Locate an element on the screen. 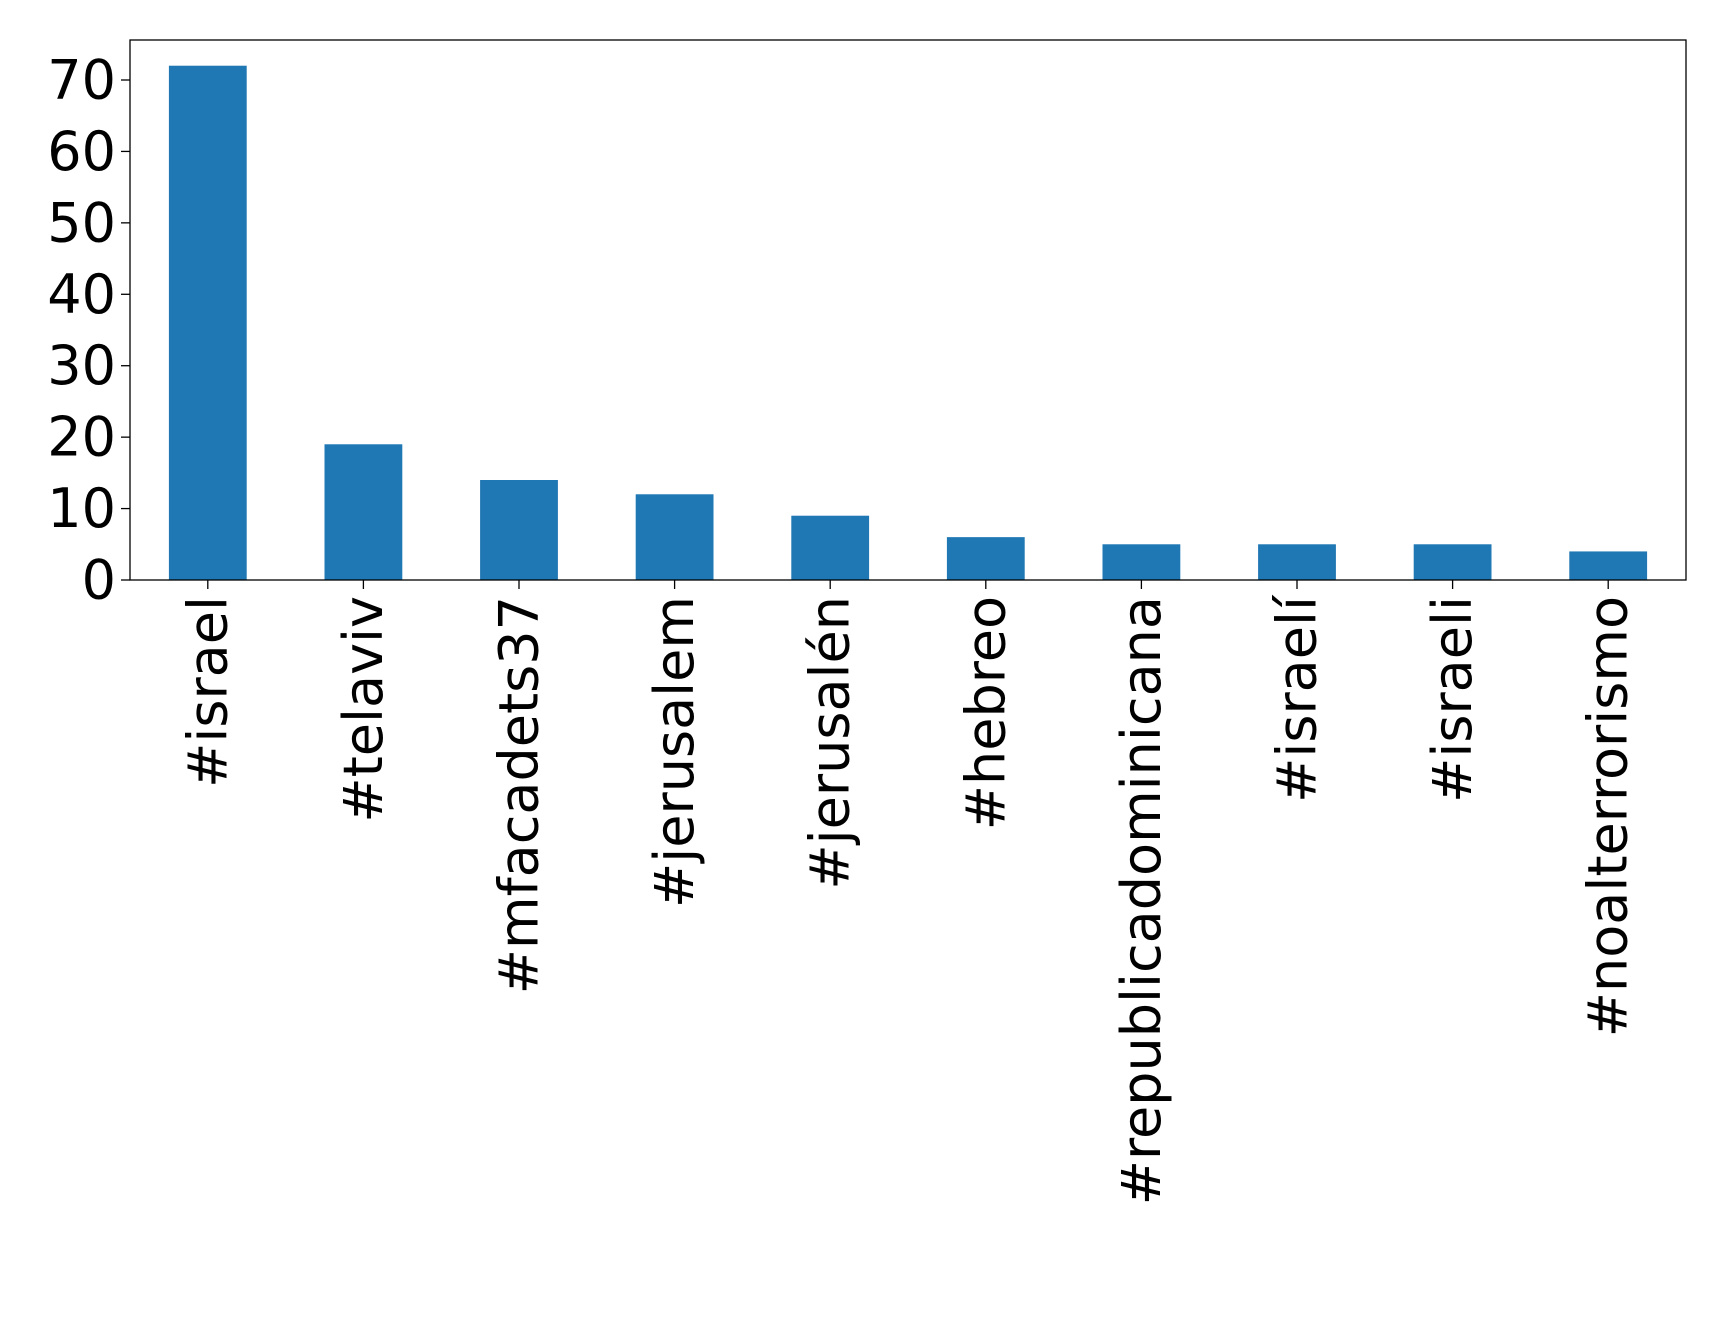 This screenshot has width=1719, height=1333. x-tick-label: #telaviv is located at coordinates (363, 709).